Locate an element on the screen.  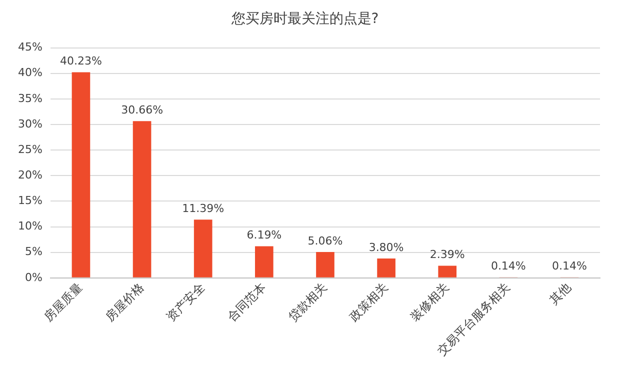
y-tick-label: 25% is located at coordinates (30, 149).